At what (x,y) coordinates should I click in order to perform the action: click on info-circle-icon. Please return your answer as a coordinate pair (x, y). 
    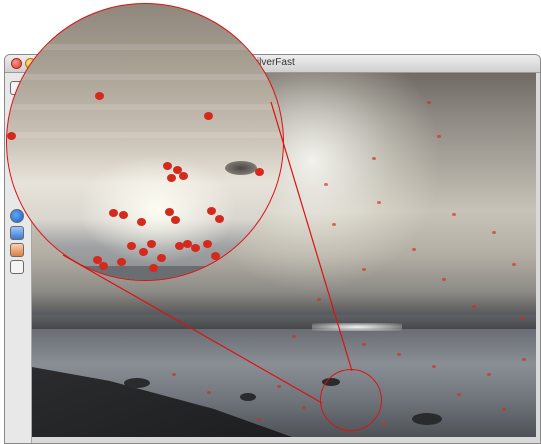
    Looking at the image, I should click on (17, 216).